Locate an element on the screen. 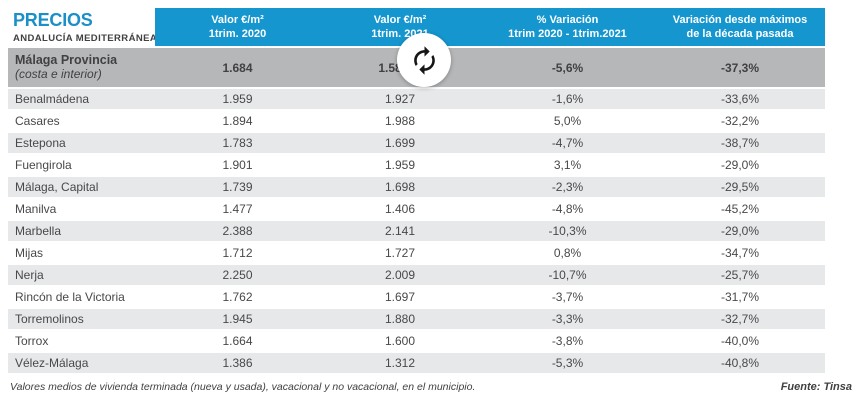 The image size is (860, 408). municipality-cell: Nerja is located at coordinates (29, 275).